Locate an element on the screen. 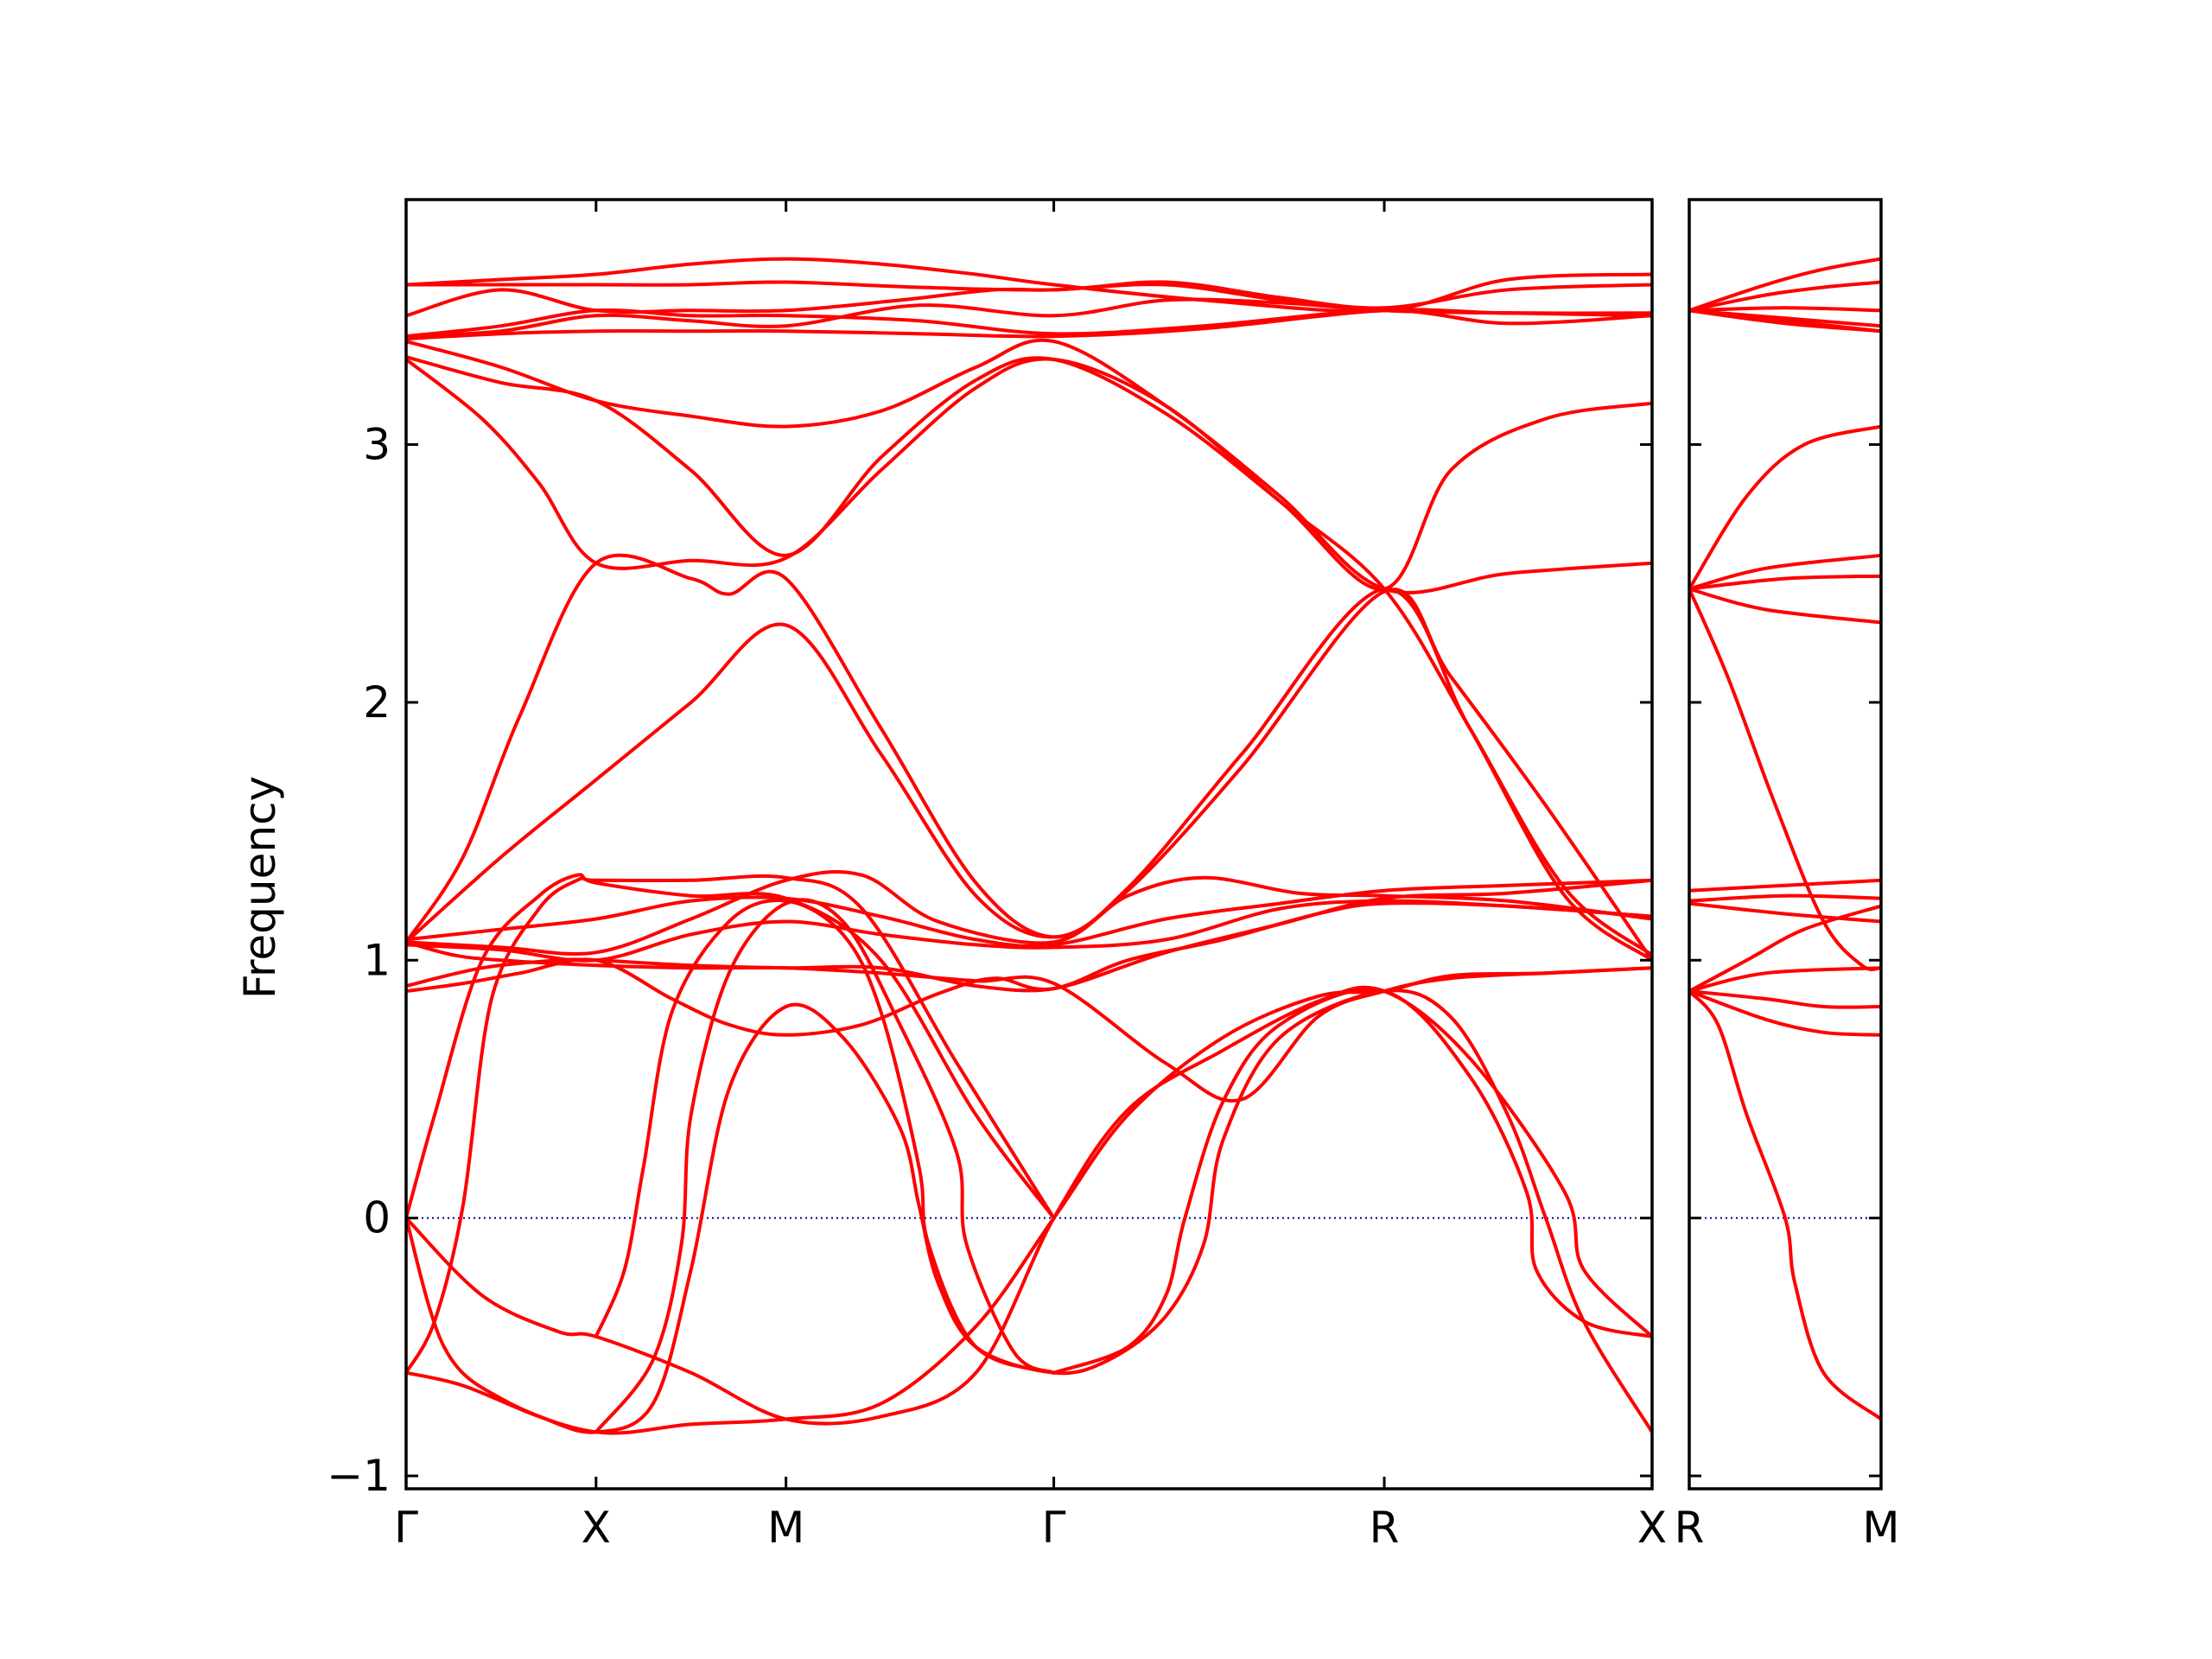  band-lines is located at coordinates (1785, 839).